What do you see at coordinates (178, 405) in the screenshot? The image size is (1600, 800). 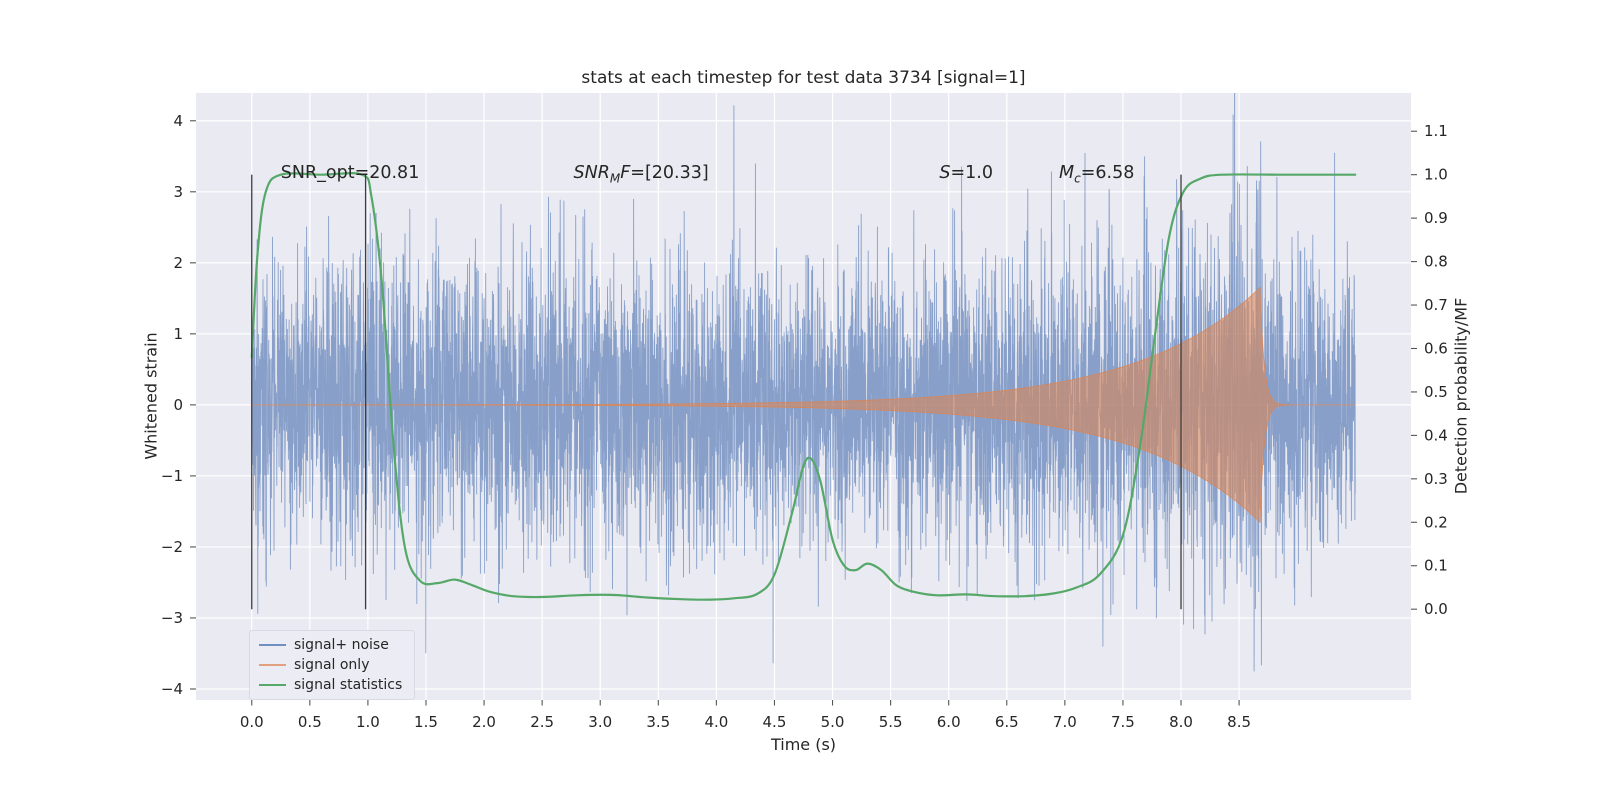 I see `y-left-tick-label: 0` at bounding box center [178, 405].